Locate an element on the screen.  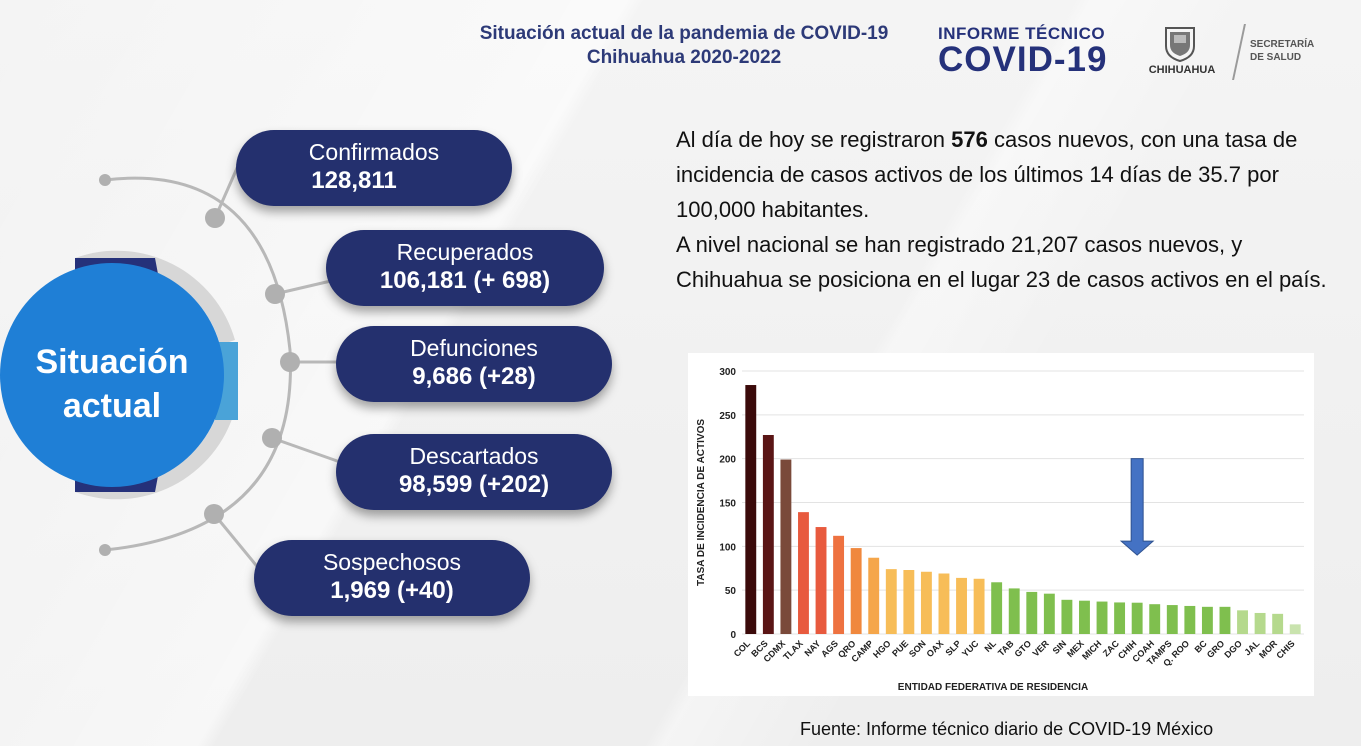
bar-cdmx is located at coordinates (786, 546).